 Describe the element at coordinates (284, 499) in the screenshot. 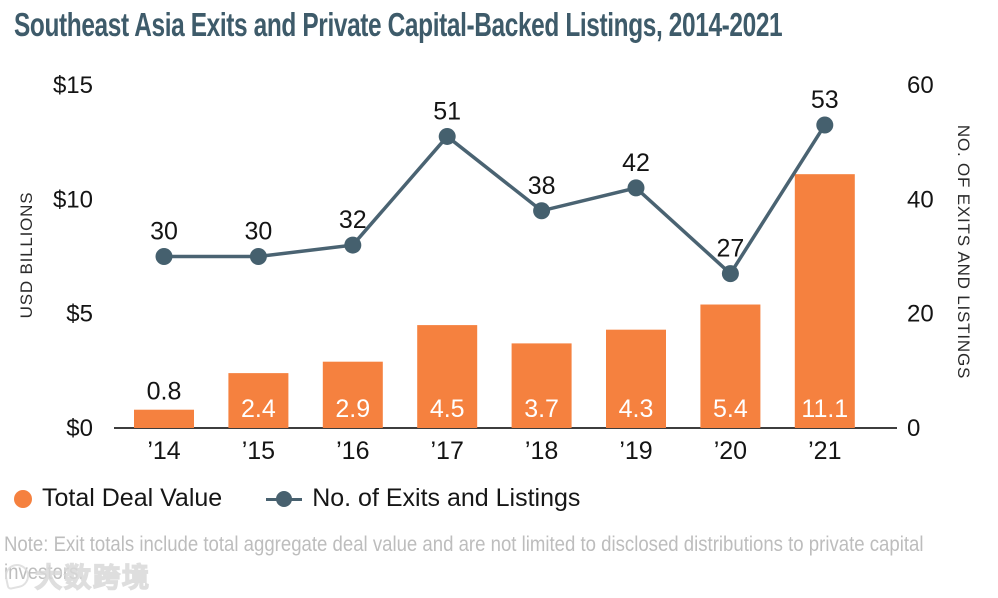

I see `line-series-marker-icon` at that location.